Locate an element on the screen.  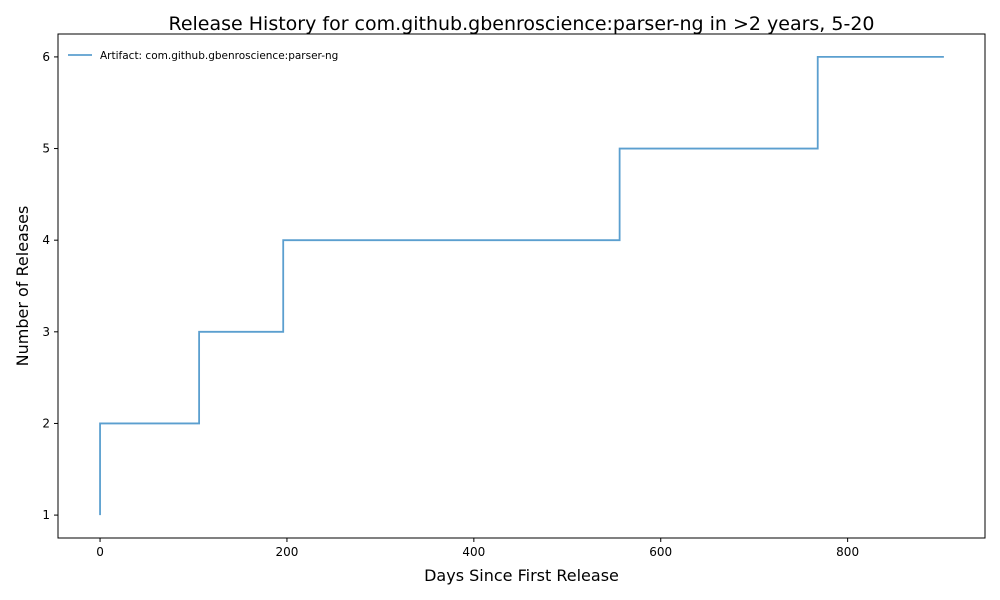
y-tick-label: 2 is located at coordinates (46, 423).